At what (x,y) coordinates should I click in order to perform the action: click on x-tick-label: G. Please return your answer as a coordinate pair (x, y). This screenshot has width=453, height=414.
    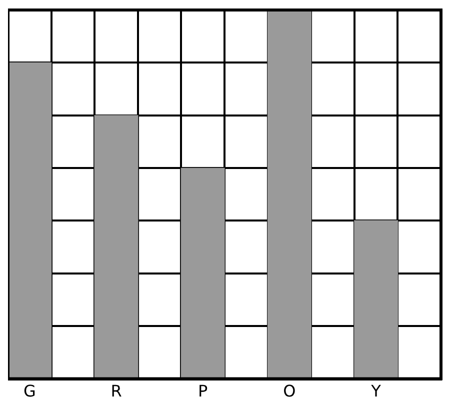
    Looking at the image, I should click on (29, 391).